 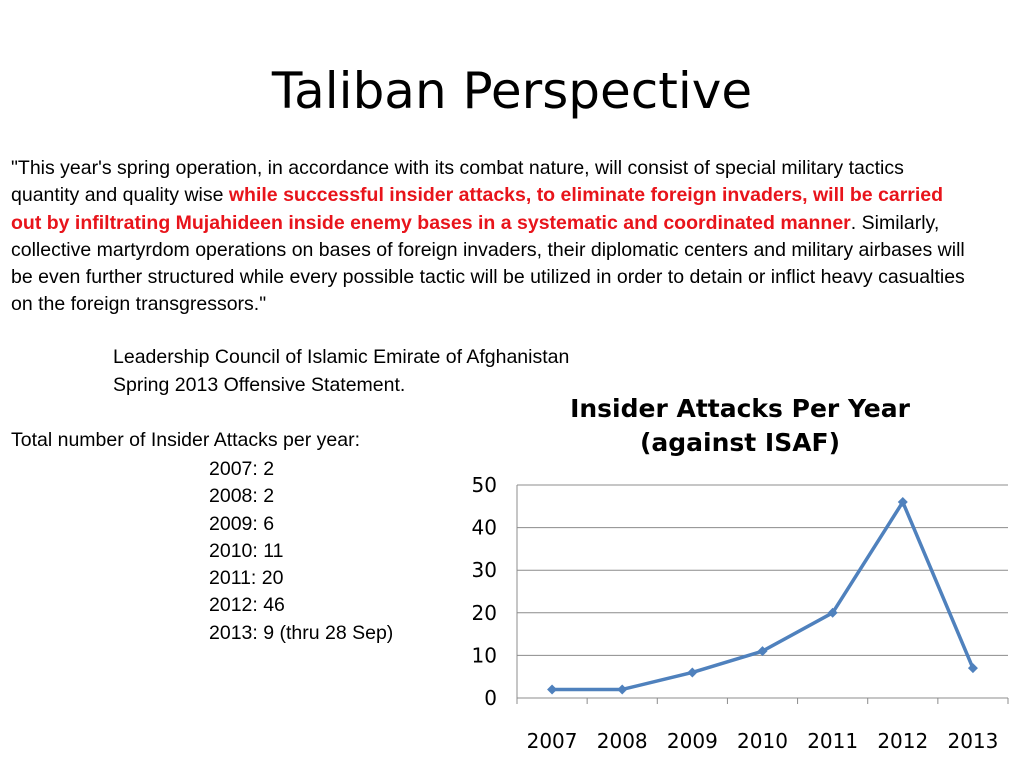 I want to click on x-tick-label: 2009, so click(x=692, y=741).